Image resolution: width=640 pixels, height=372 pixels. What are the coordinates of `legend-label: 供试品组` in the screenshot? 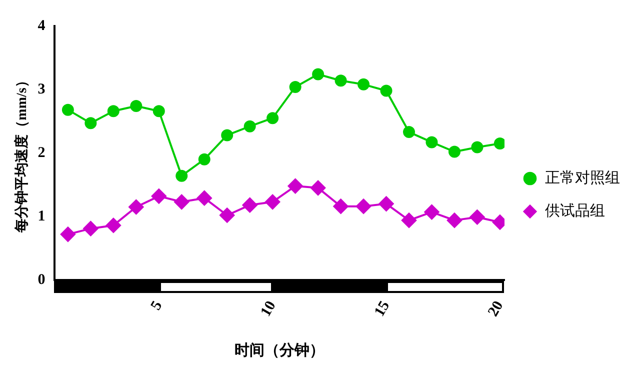 It's located at (575, 211).